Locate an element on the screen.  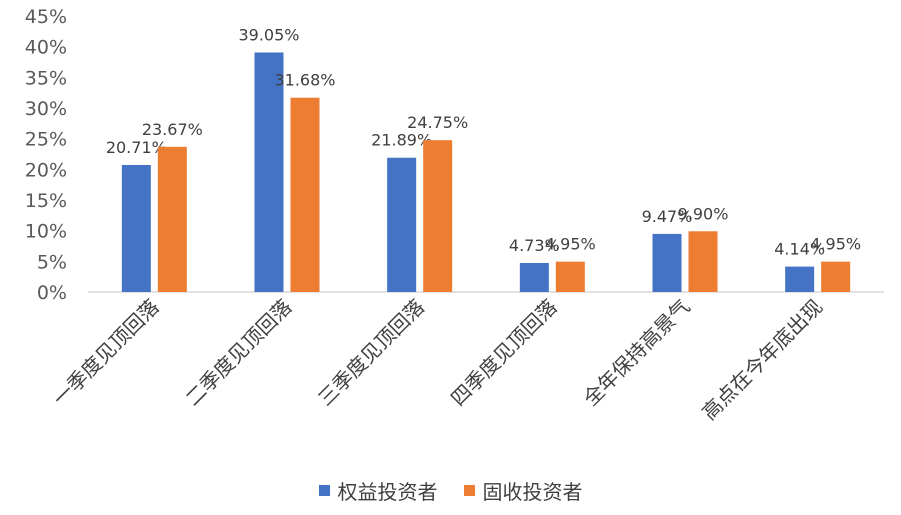
data-label: 23.67% is located at coordinates (172, 129).